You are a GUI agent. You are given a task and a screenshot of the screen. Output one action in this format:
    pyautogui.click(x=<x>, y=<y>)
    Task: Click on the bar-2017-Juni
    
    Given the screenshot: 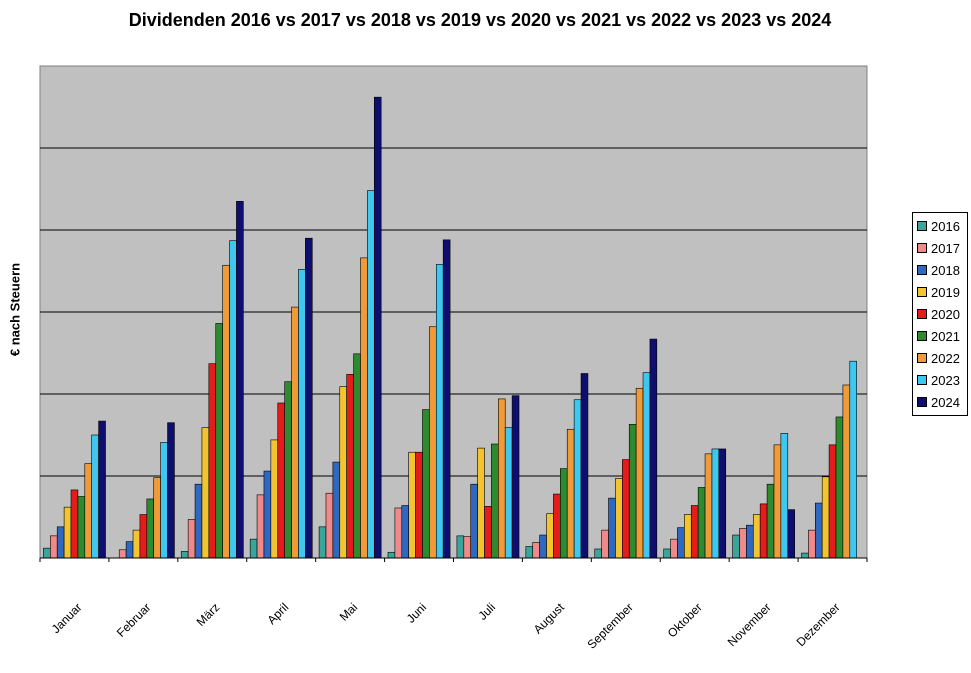 What is the action you would take?
    pyautogui.click(x=398, y=533)
    